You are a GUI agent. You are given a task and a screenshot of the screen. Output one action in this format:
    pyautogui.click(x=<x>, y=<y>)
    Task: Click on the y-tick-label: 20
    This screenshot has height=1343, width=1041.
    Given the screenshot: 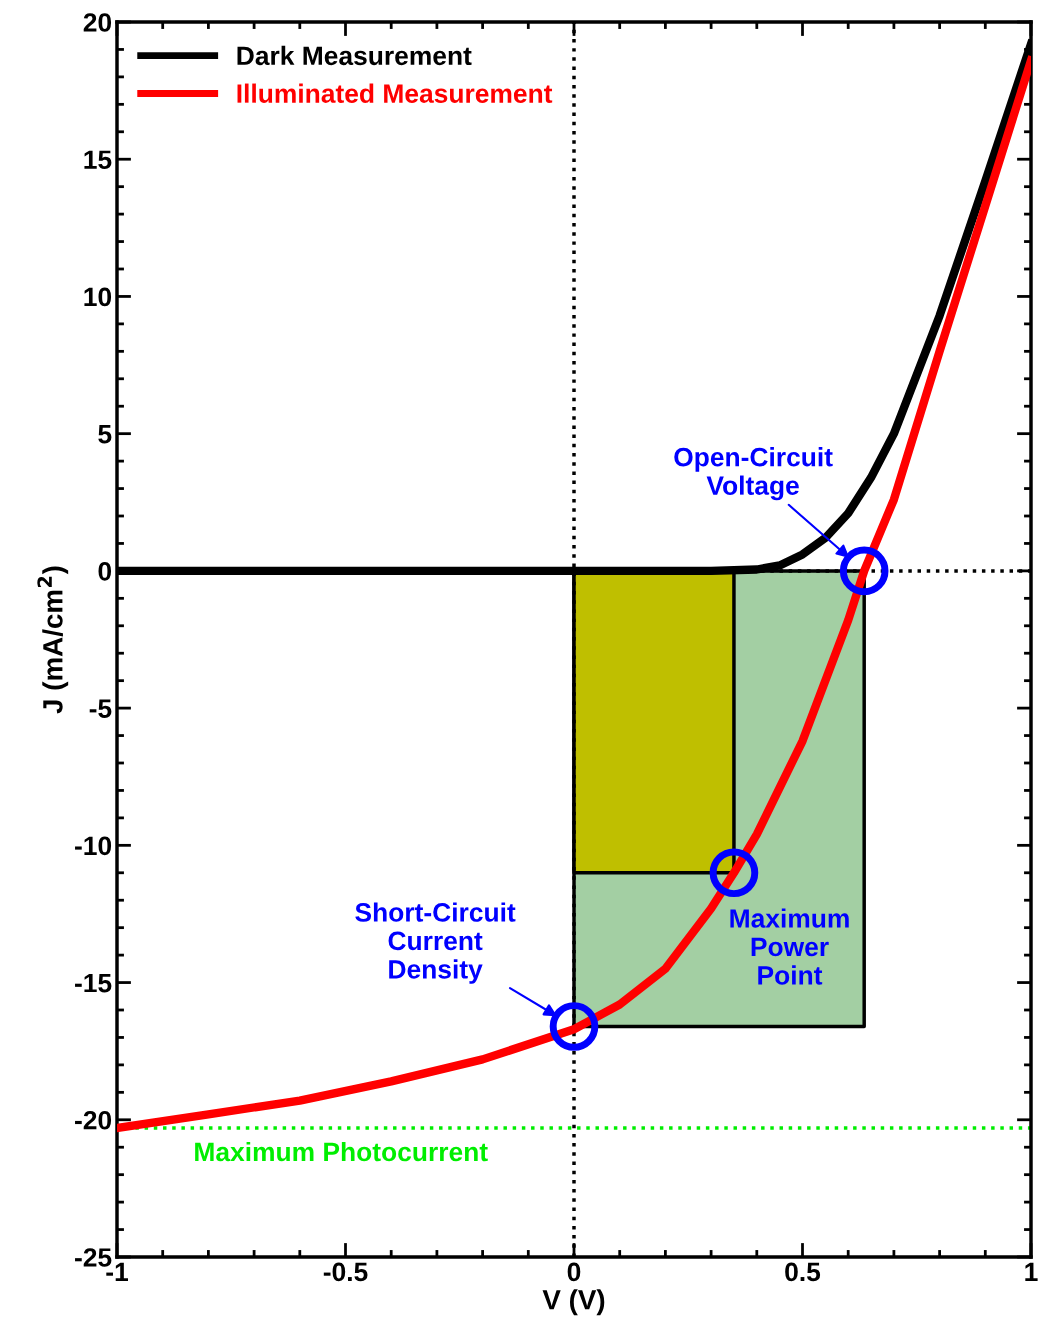 What is the action you would take?
    pyautogui.click(x=97, y=22)
    